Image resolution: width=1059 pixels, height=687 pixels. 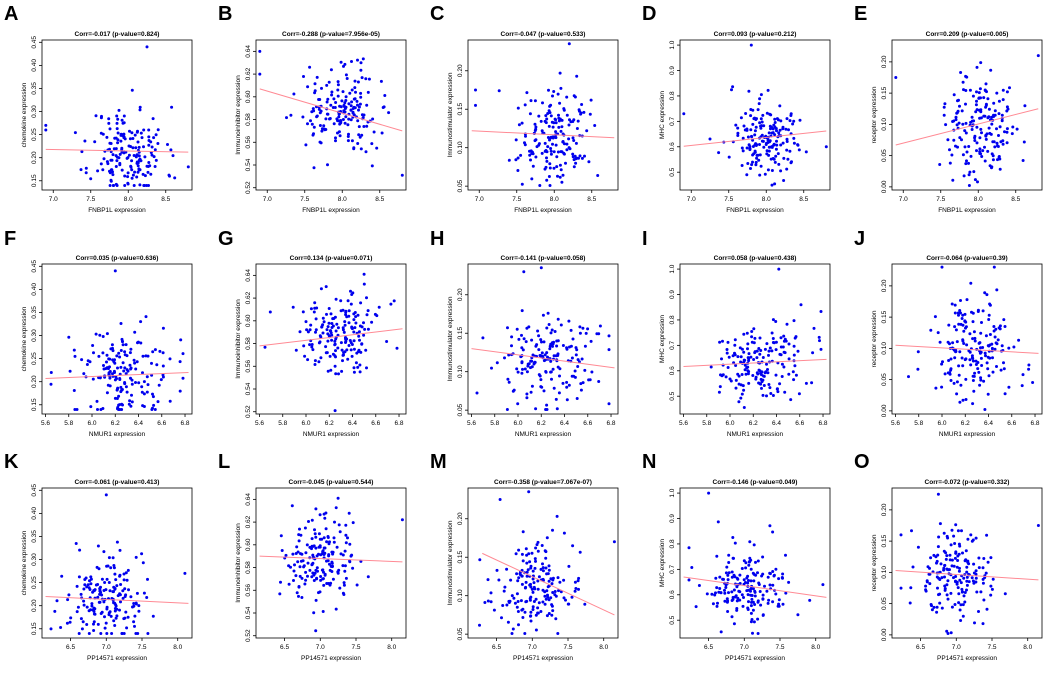 I want to click on x-axis-label: FNBP1L expression, so click(x=117, y=210).